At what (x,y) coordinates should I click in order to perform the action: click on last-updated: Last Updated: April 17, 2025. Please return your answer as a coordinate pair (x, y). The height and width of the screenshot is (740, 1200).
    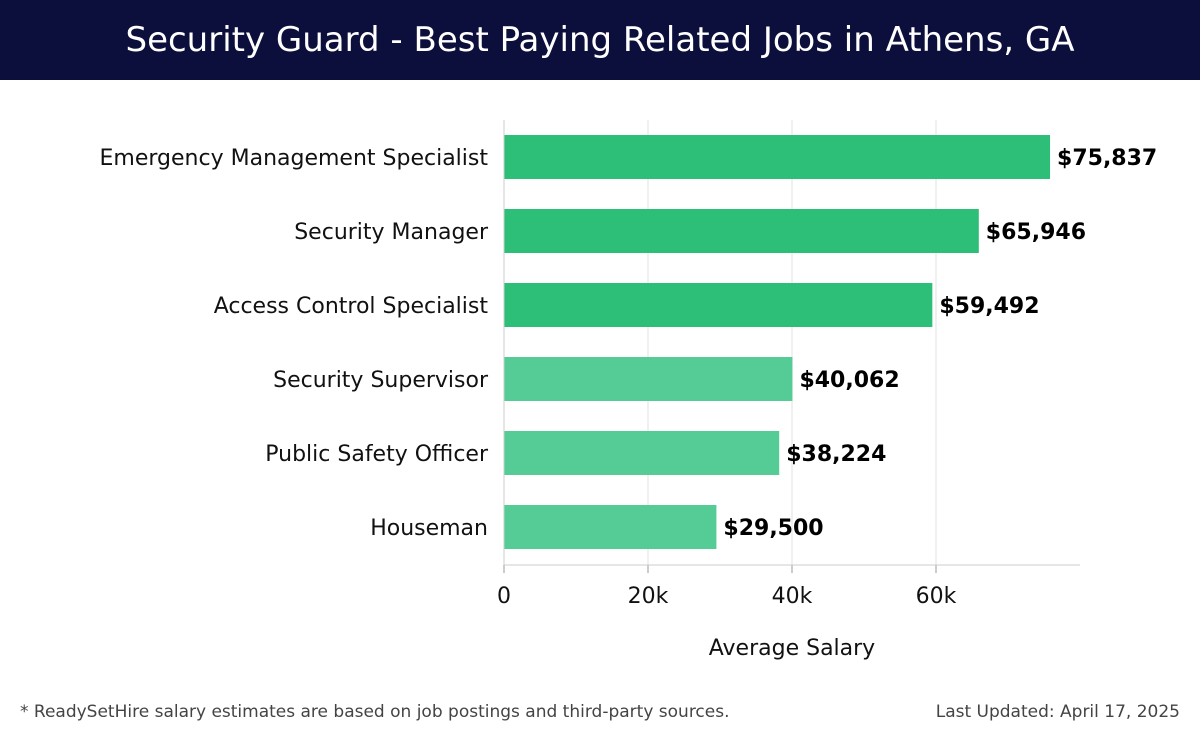
    Looking at the image, I should click on (1057, 712).